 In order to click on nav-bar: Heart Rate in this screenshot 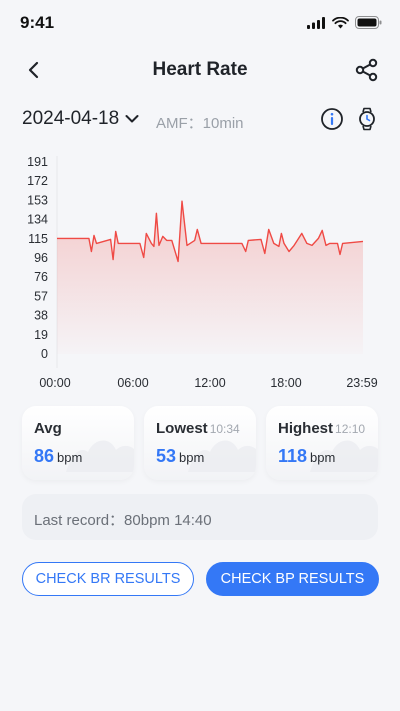, I will do `click(200, 70)`.